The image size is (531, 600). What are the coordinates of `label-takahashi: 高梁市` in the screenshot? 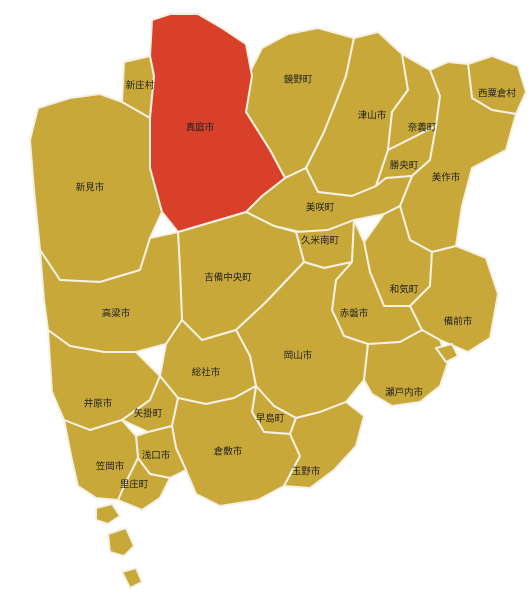 It's located at (116, 314).